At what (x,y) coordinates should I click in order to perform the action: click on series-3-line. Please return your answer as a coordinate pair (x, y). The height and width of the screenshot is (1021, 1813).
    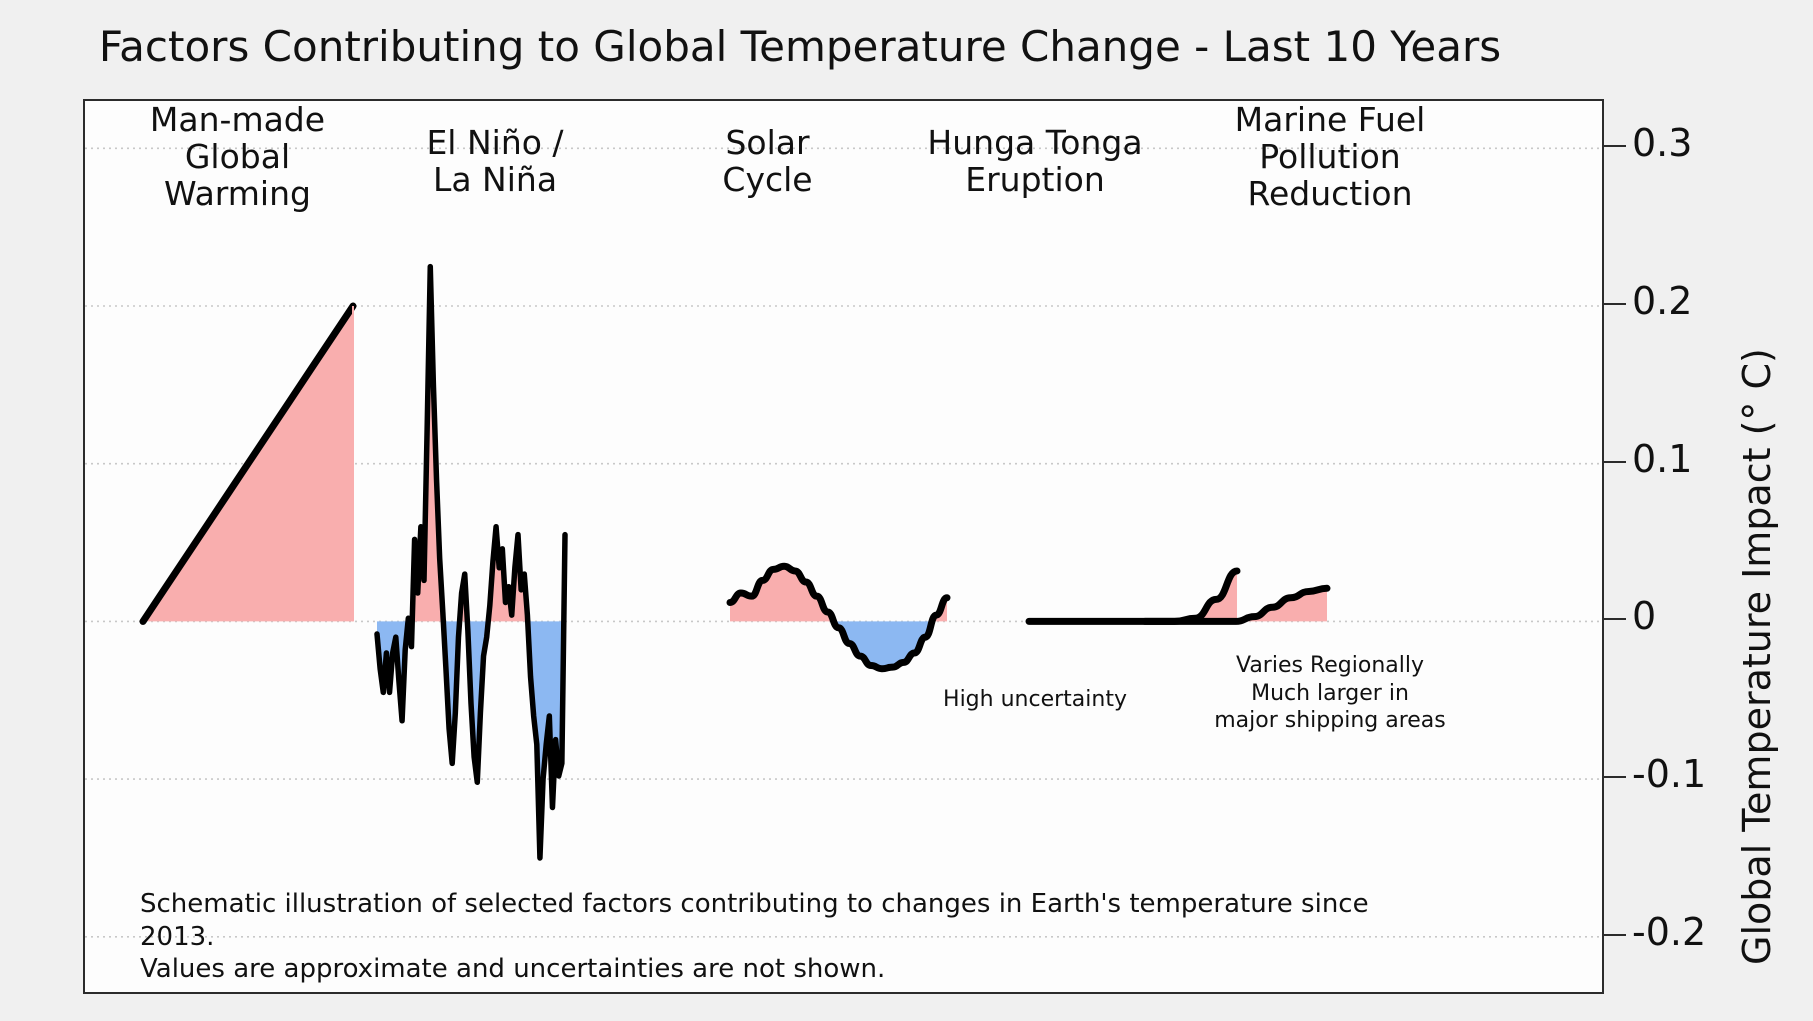
    Looking at the image, I should click on (1133, 596).